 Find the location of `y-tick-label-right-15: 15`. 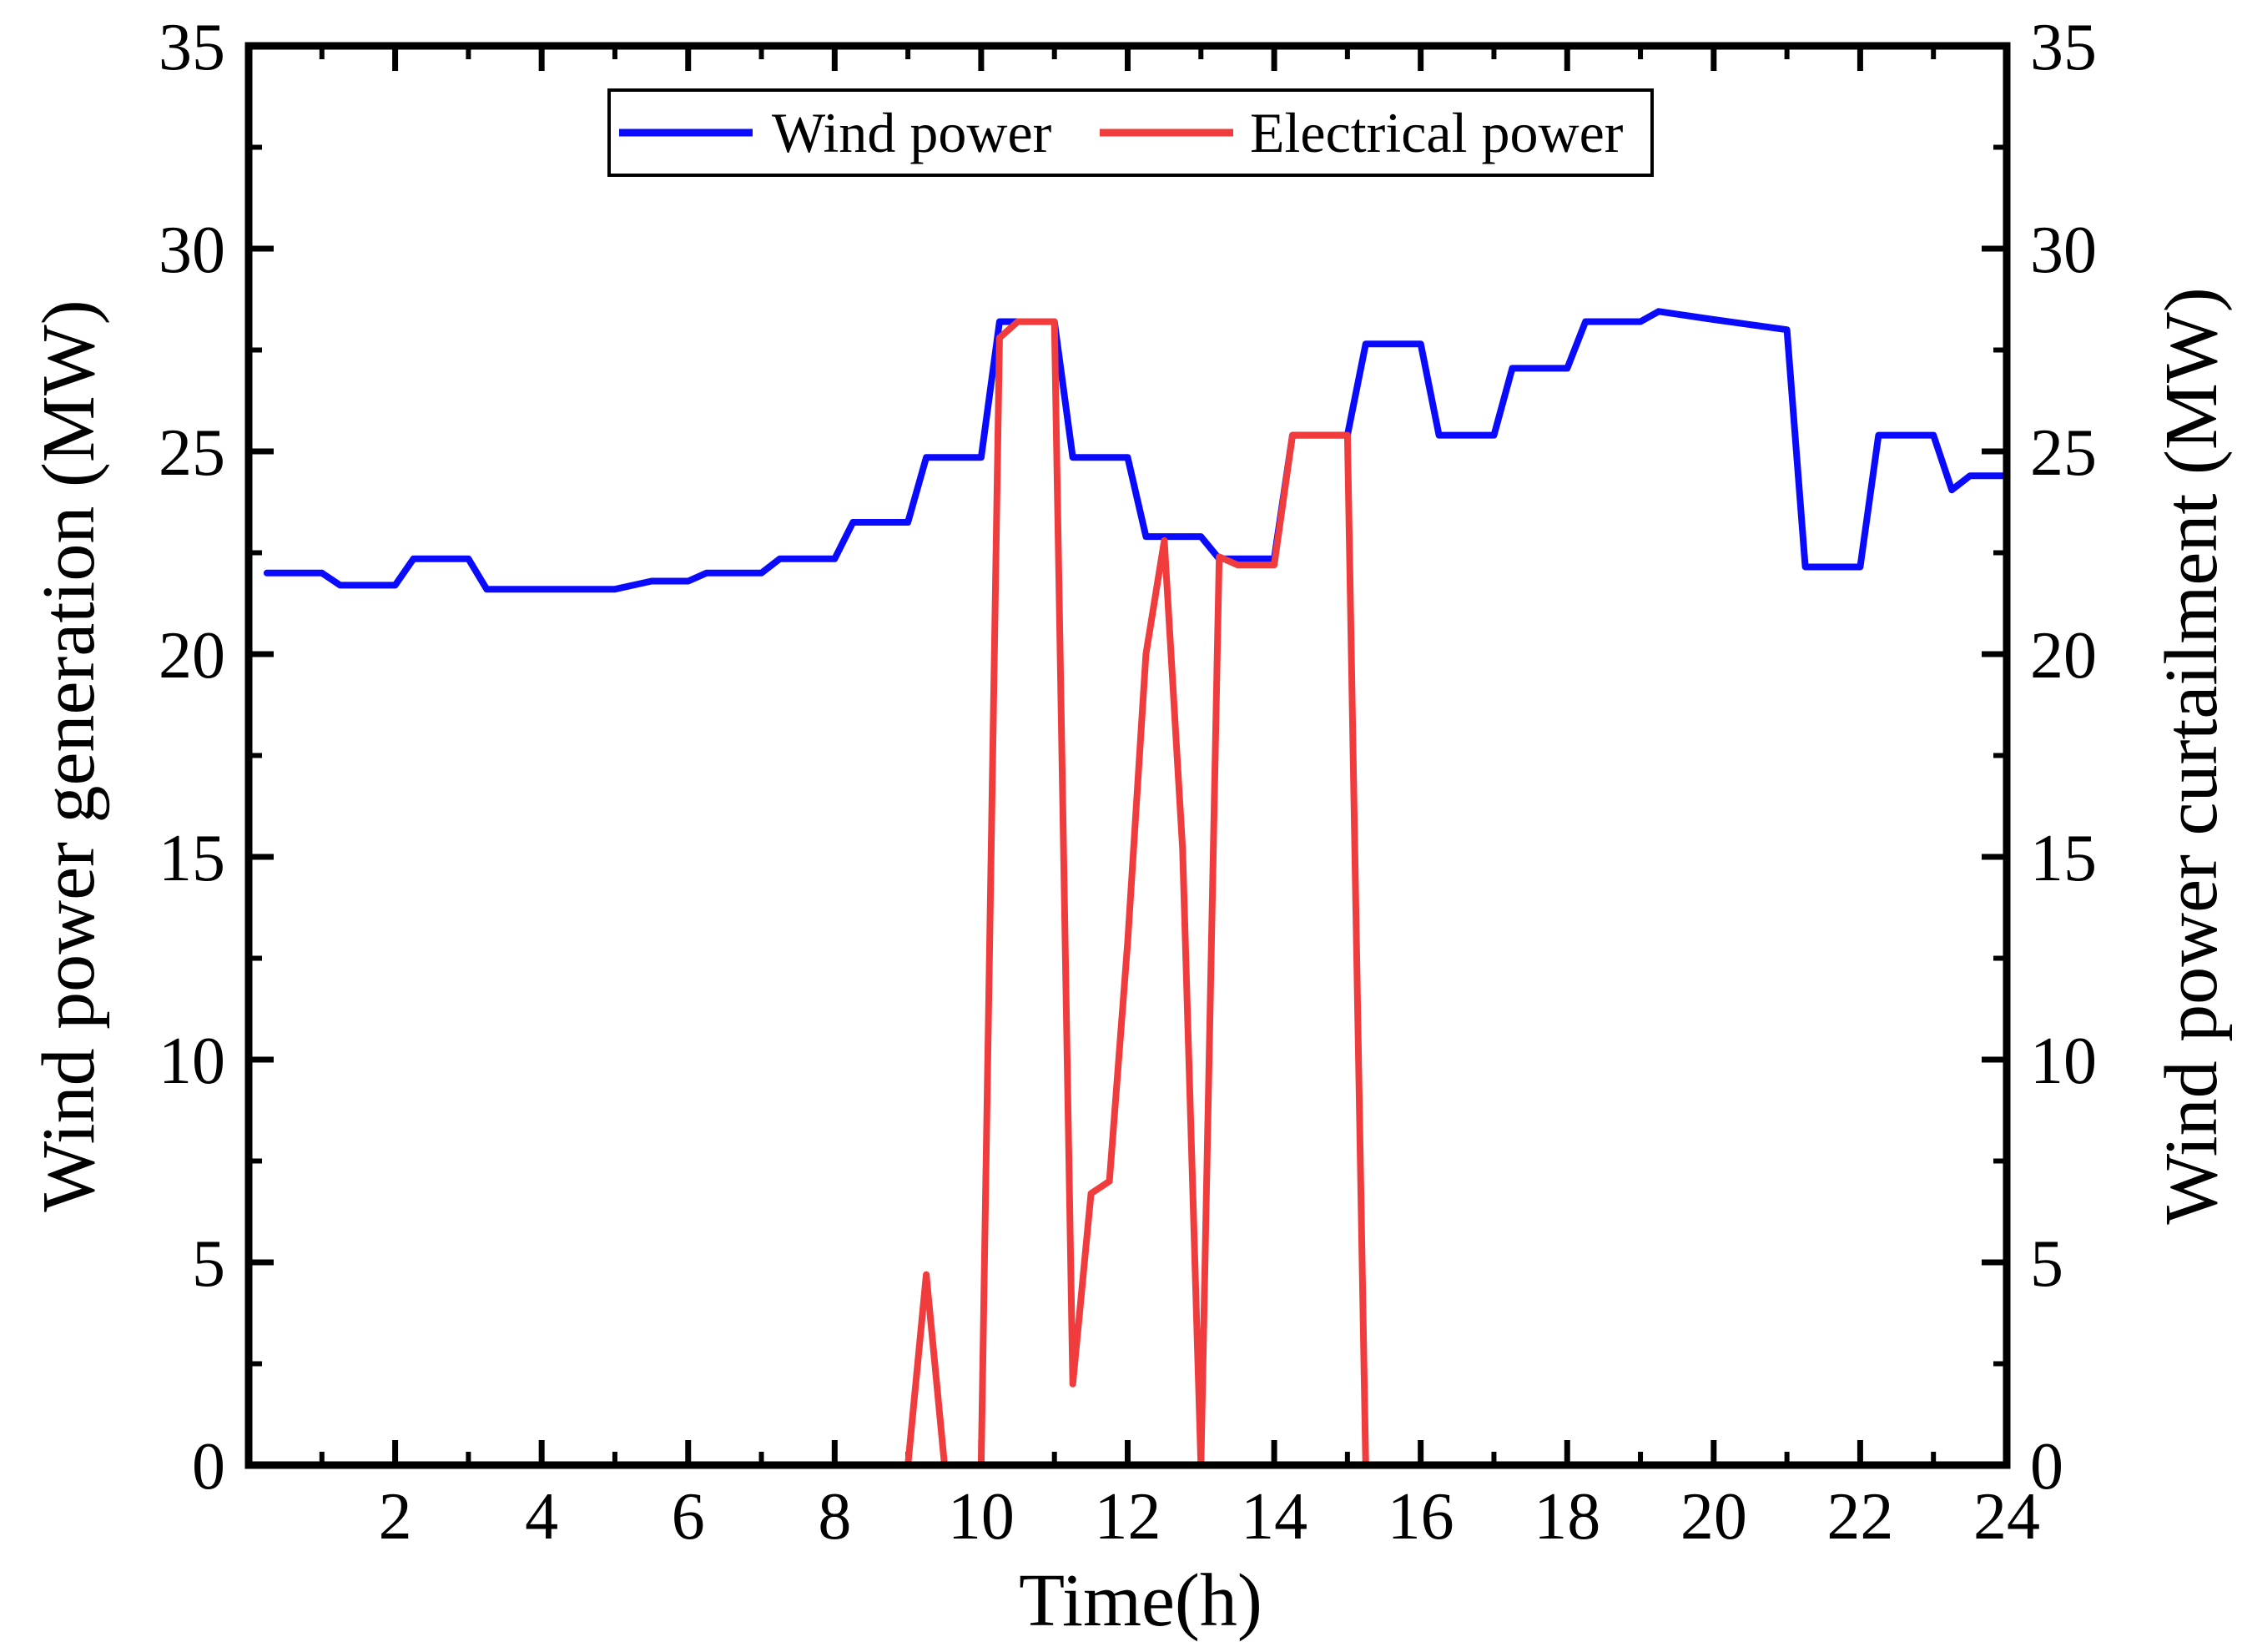

y-tick-label-right-15: 15 is located at coordinates (2063, 859).